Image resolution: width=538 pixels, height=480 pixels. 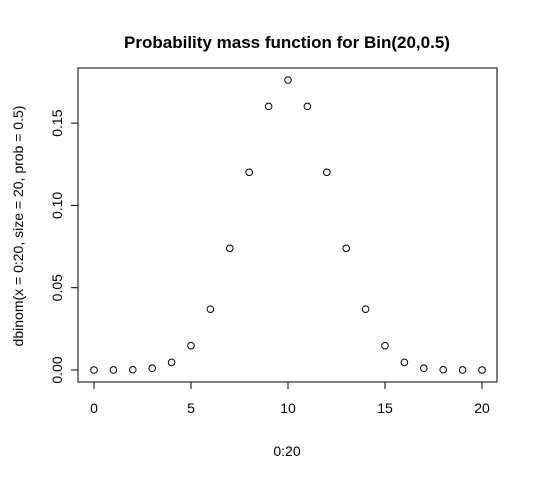 I want to click on x-tick-label: 0, so click(x=94, y=408).